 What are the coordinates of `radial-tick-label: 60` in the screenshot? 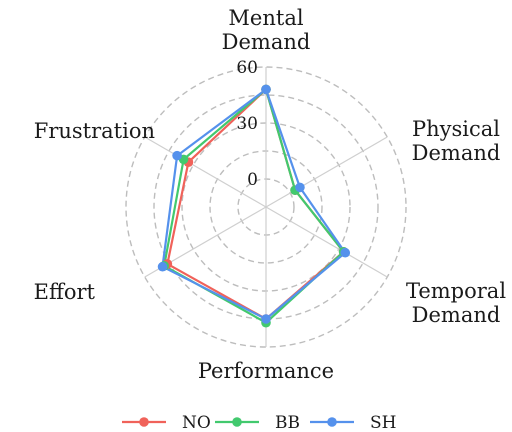 It's located at (247, 68).